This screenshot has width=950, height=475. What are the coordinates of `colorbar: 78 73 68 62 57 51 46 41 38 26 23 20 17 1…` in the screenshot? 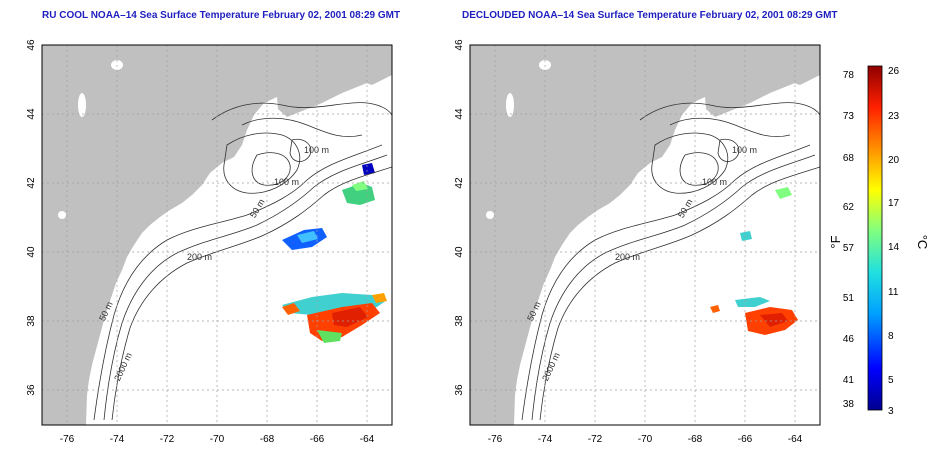 It's located at (879, 241).